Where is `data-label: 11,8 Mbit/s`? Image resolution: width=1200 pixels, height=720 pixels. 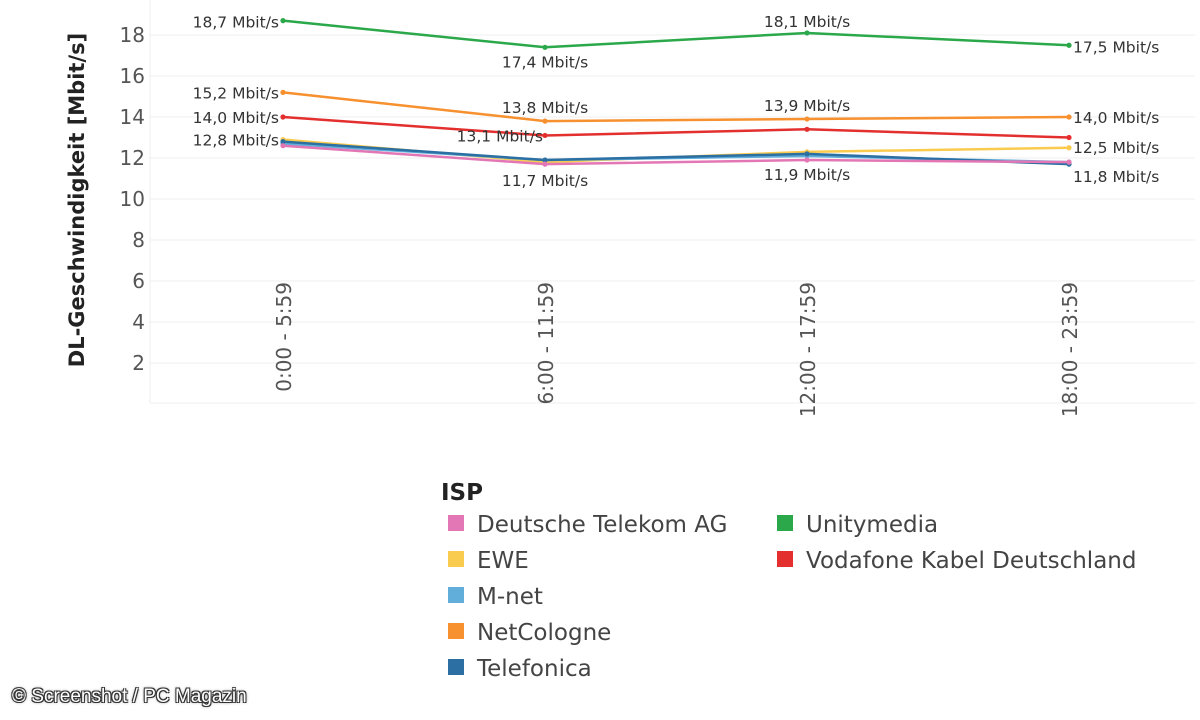 data-label: 11,8 Mbit/s is located at coordinates (1116, 177).